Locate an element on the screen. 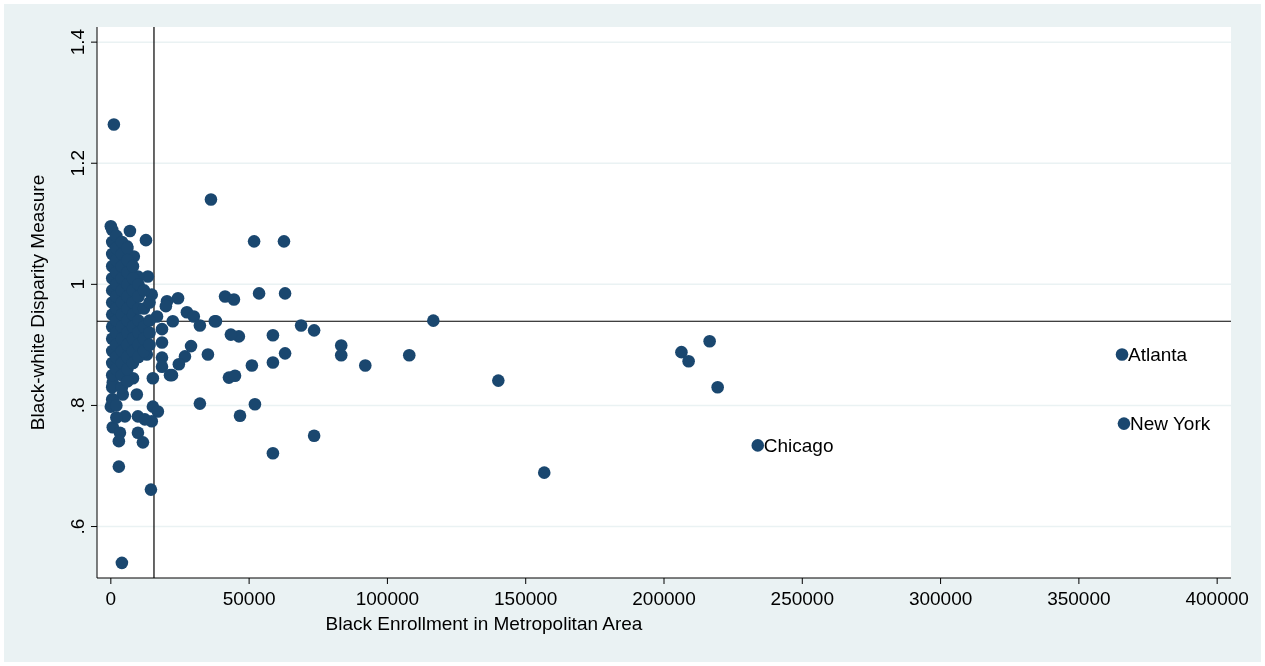 The image size is (1265, 666). x-axis-title: Black Enrollment in Metropolitan Area is located at coordinates (484, 623).